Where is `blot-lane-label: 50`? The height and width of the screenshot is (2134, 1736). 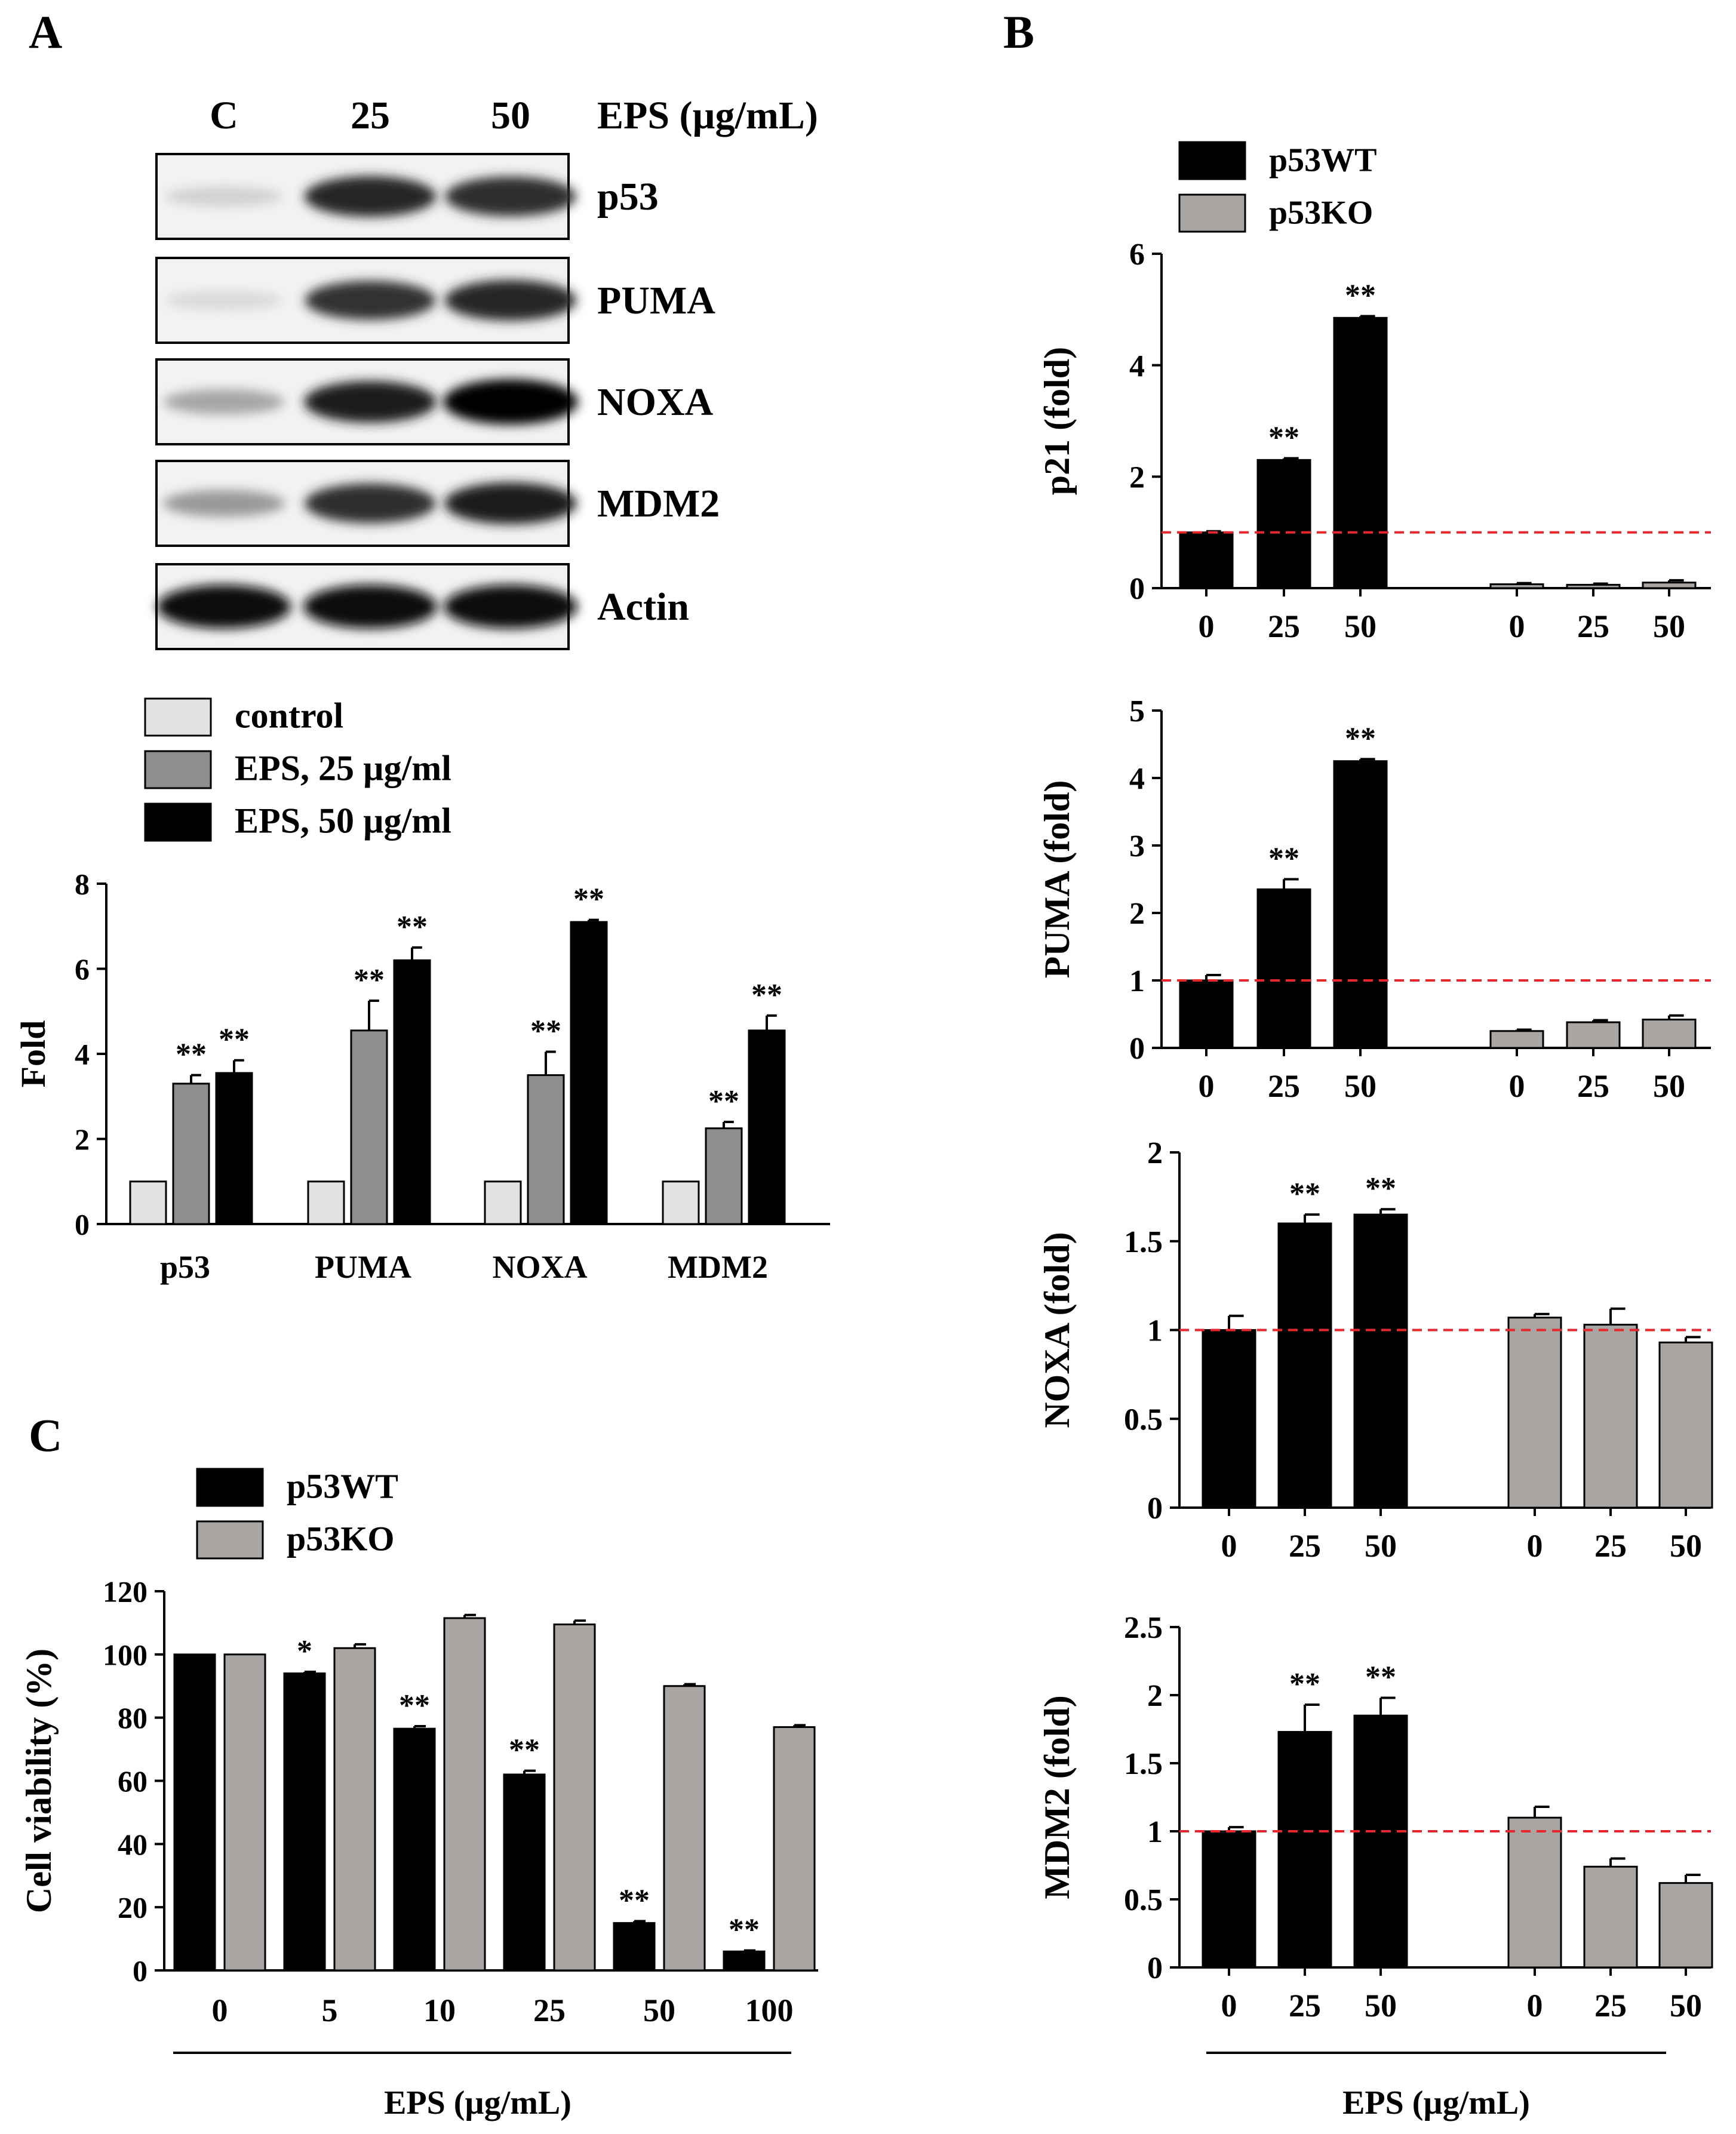 blot-lane-label: 50 is located at coordinates (510, 116).